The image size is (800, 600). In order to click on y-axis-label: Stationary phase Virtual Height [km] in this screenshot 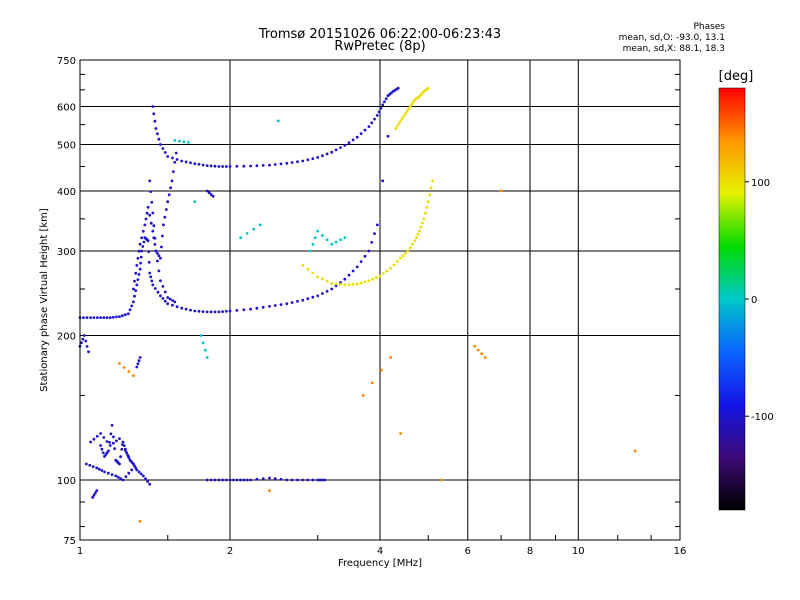, I will do `click(44, 300)`.